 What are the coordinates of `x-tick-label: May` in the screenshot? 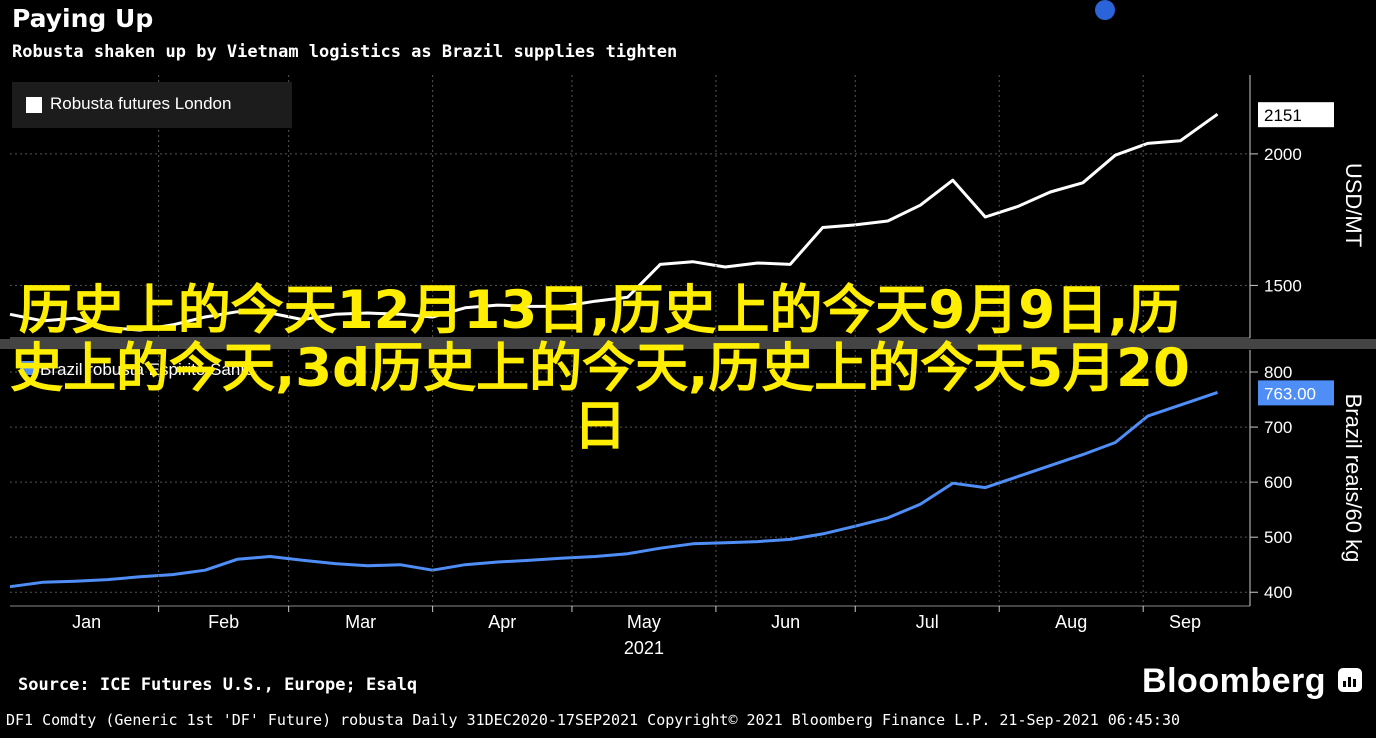 It's located at (644, 622).